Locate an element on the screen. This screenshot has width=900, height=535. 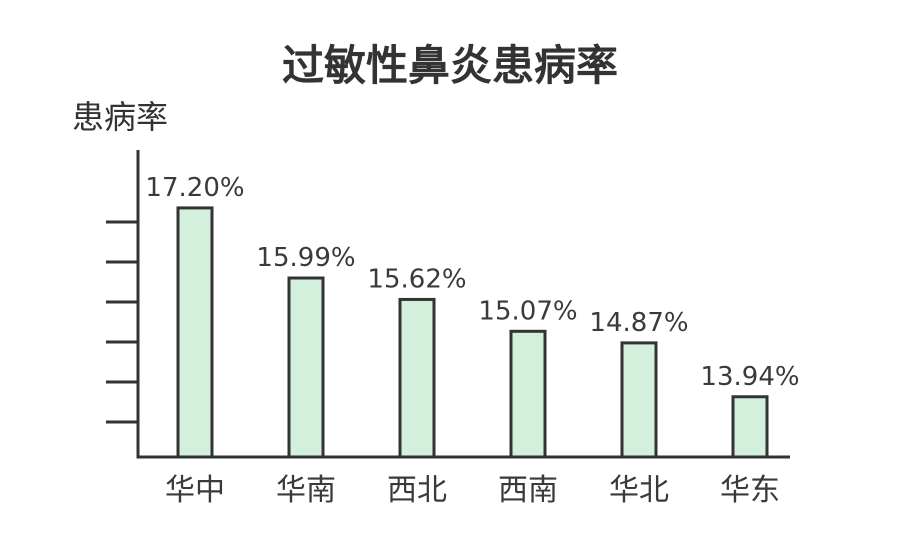
value-label-华东: 13.94% is located at coordinates (749, 377).